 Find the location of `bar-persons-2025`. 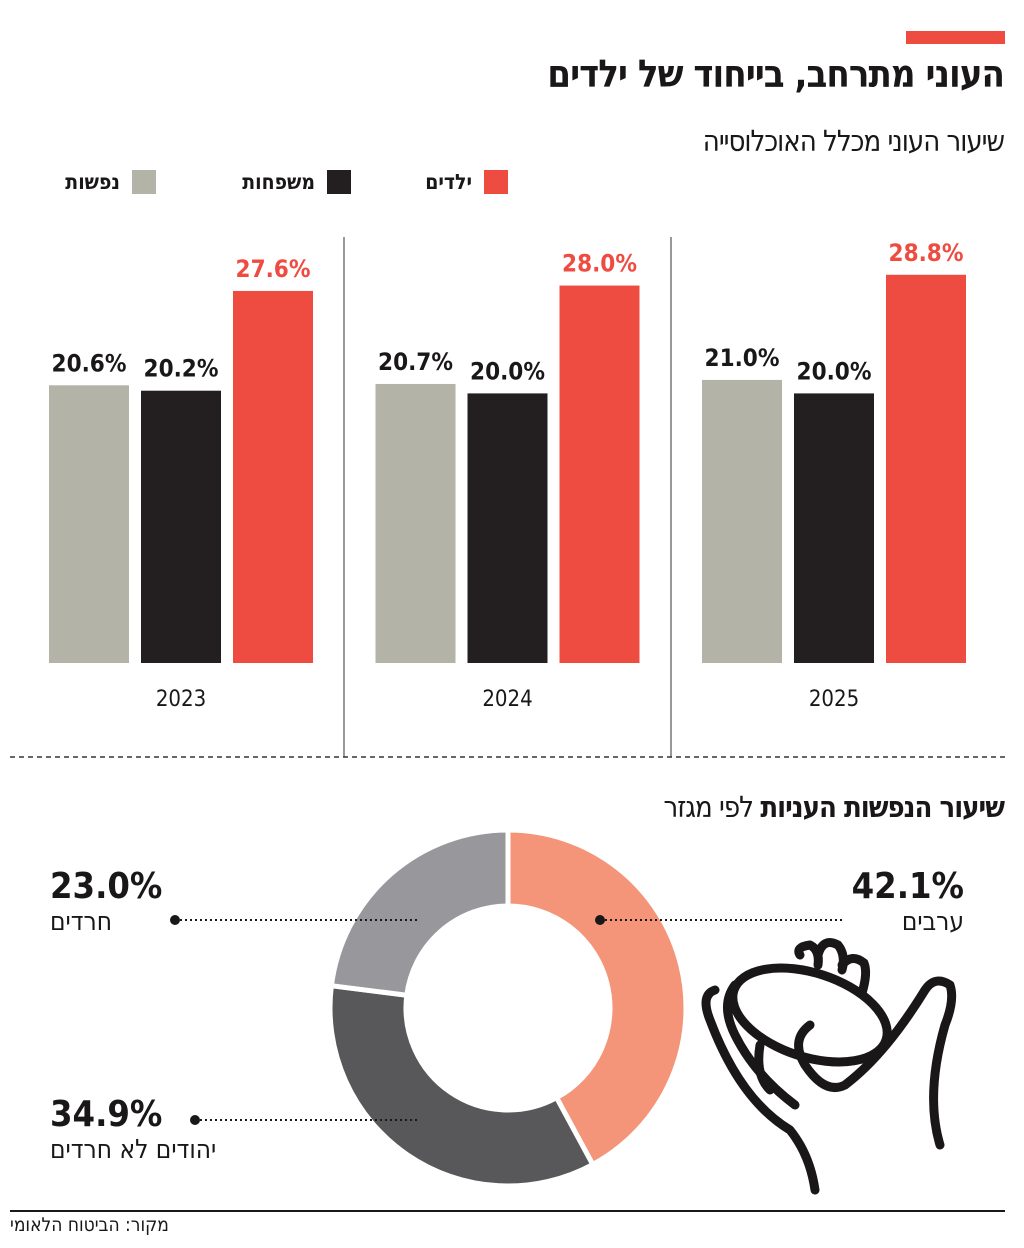

bar-persons-2025 is located at coordinates (742, 521).